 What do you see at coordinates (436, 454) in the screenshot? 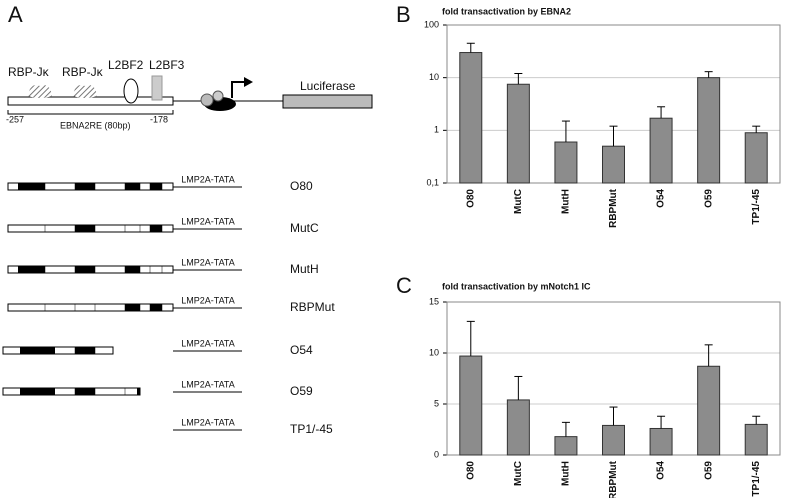
I see `y-tick-label: 0` at bounding box center [436, 454].